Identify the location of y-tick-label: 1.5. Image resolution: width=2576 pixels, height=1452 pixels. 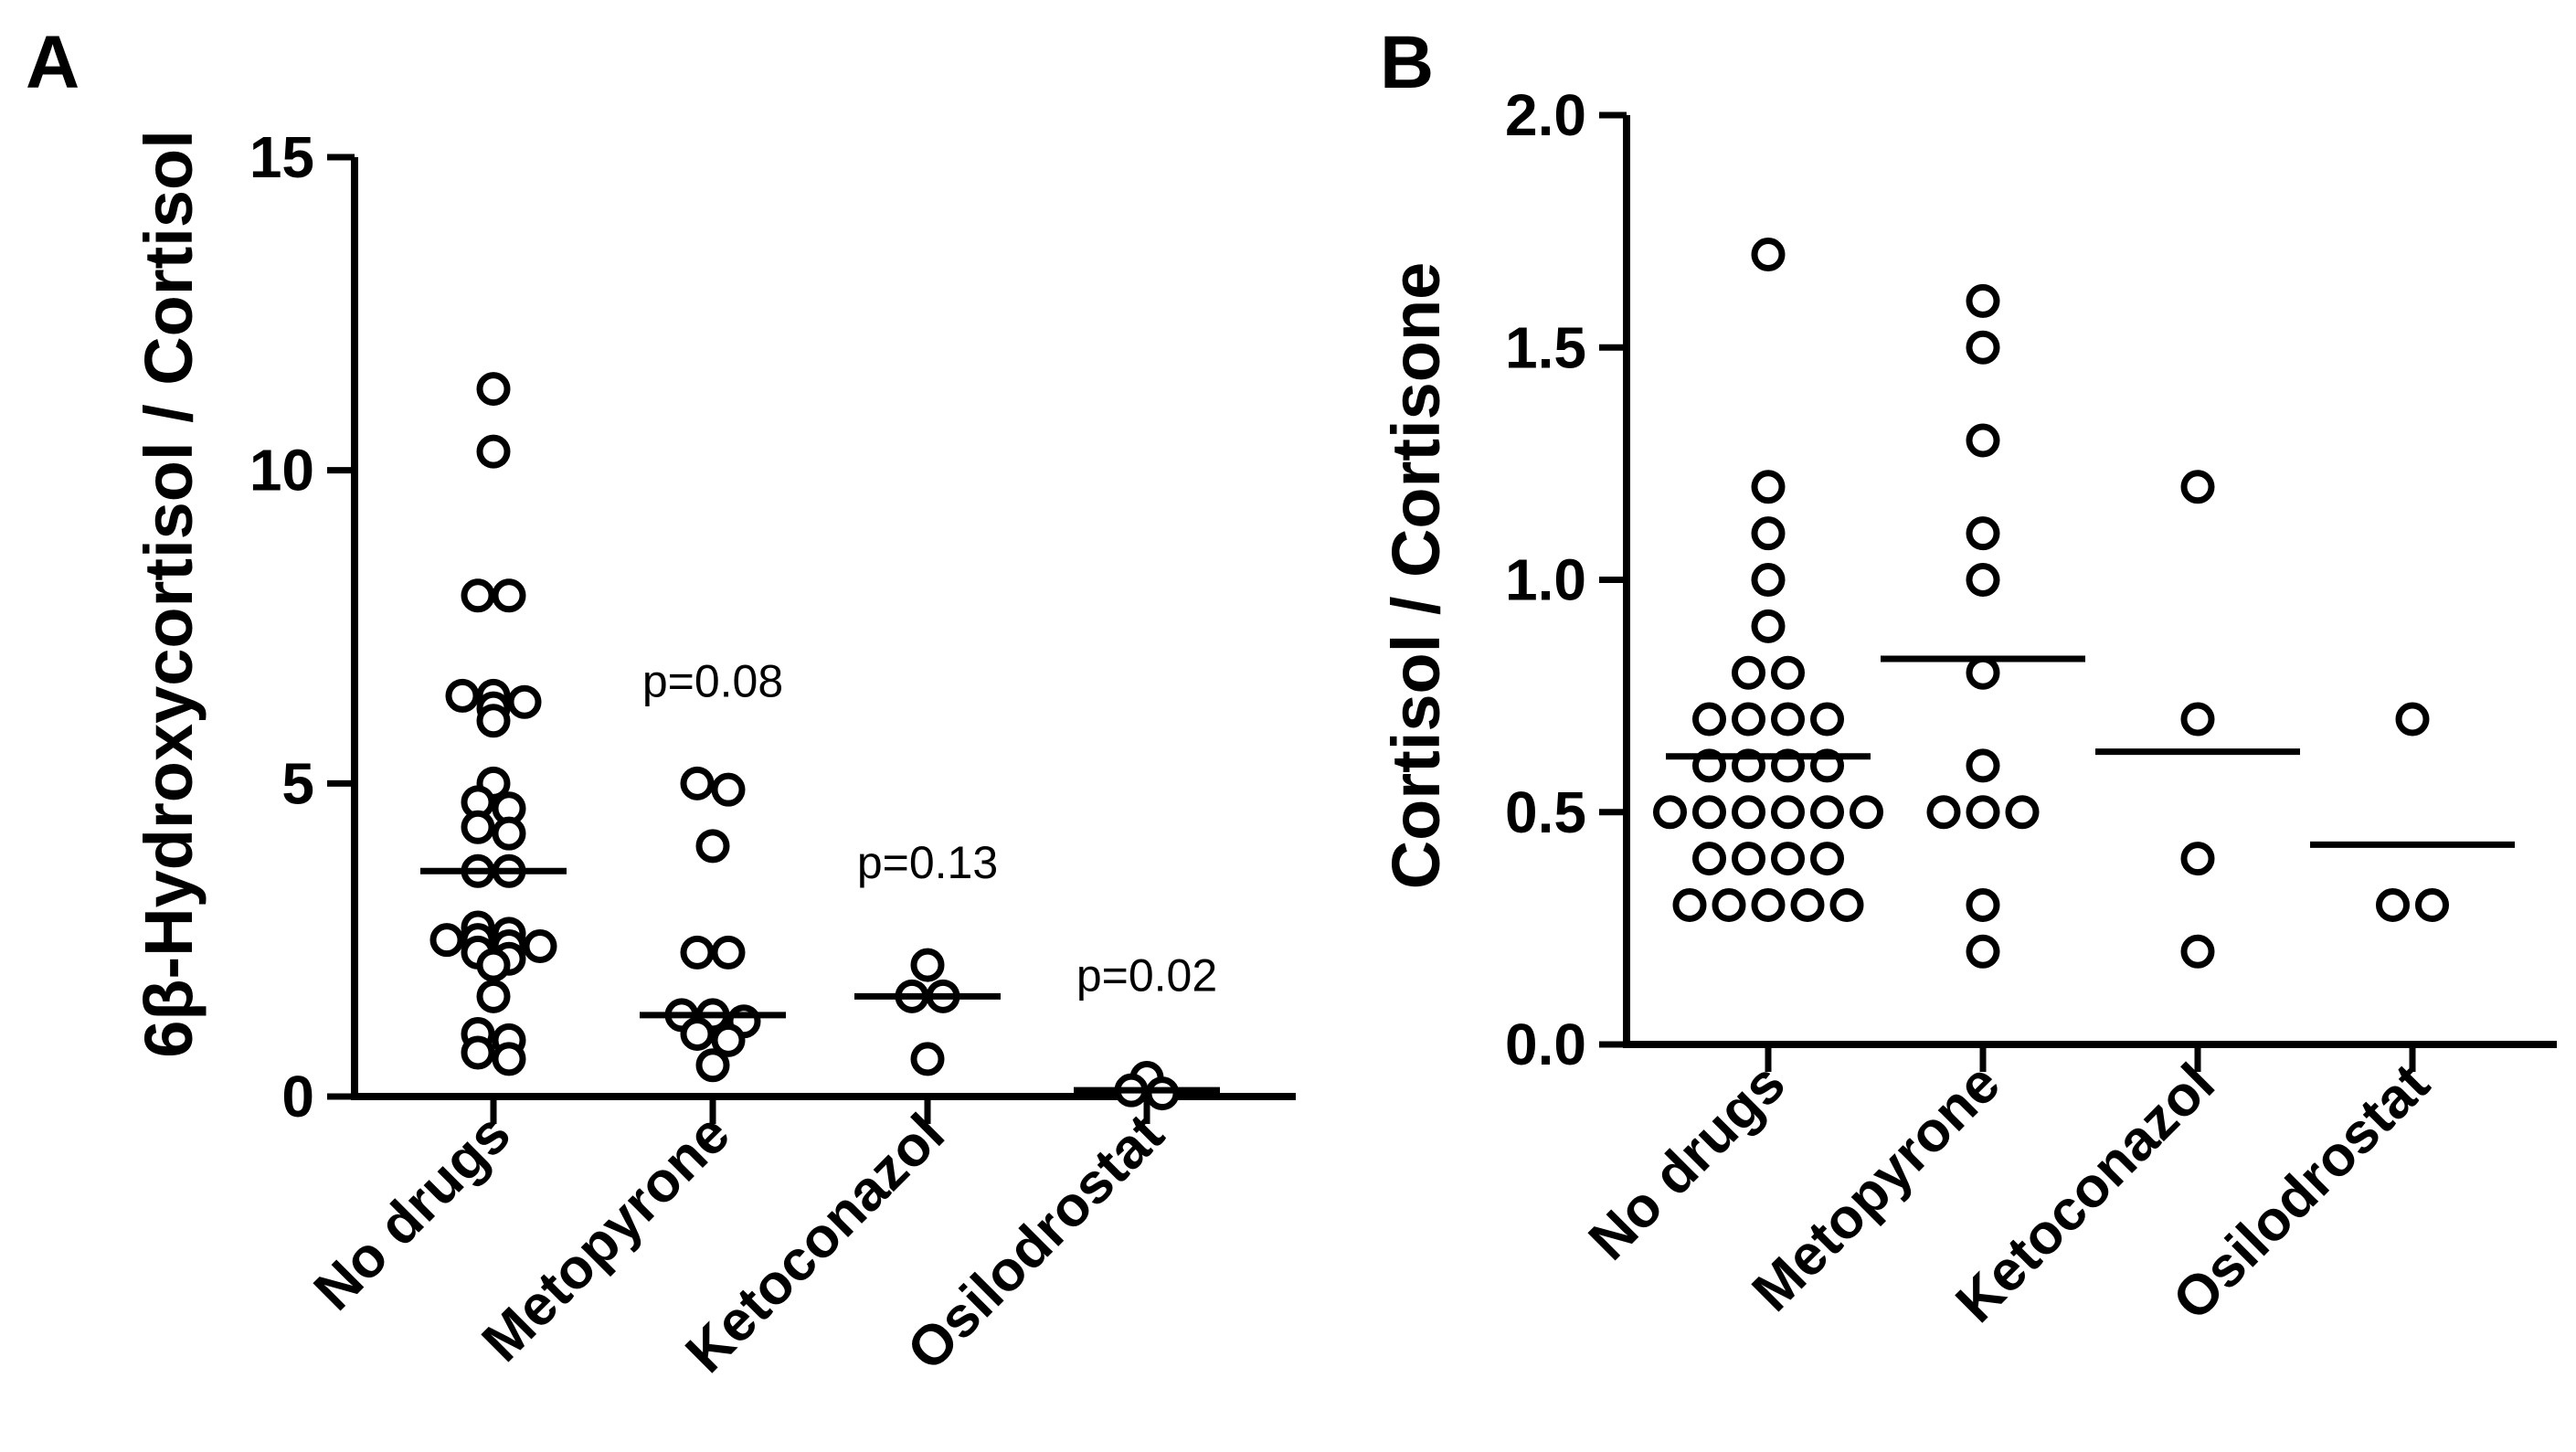
(1545, 347).